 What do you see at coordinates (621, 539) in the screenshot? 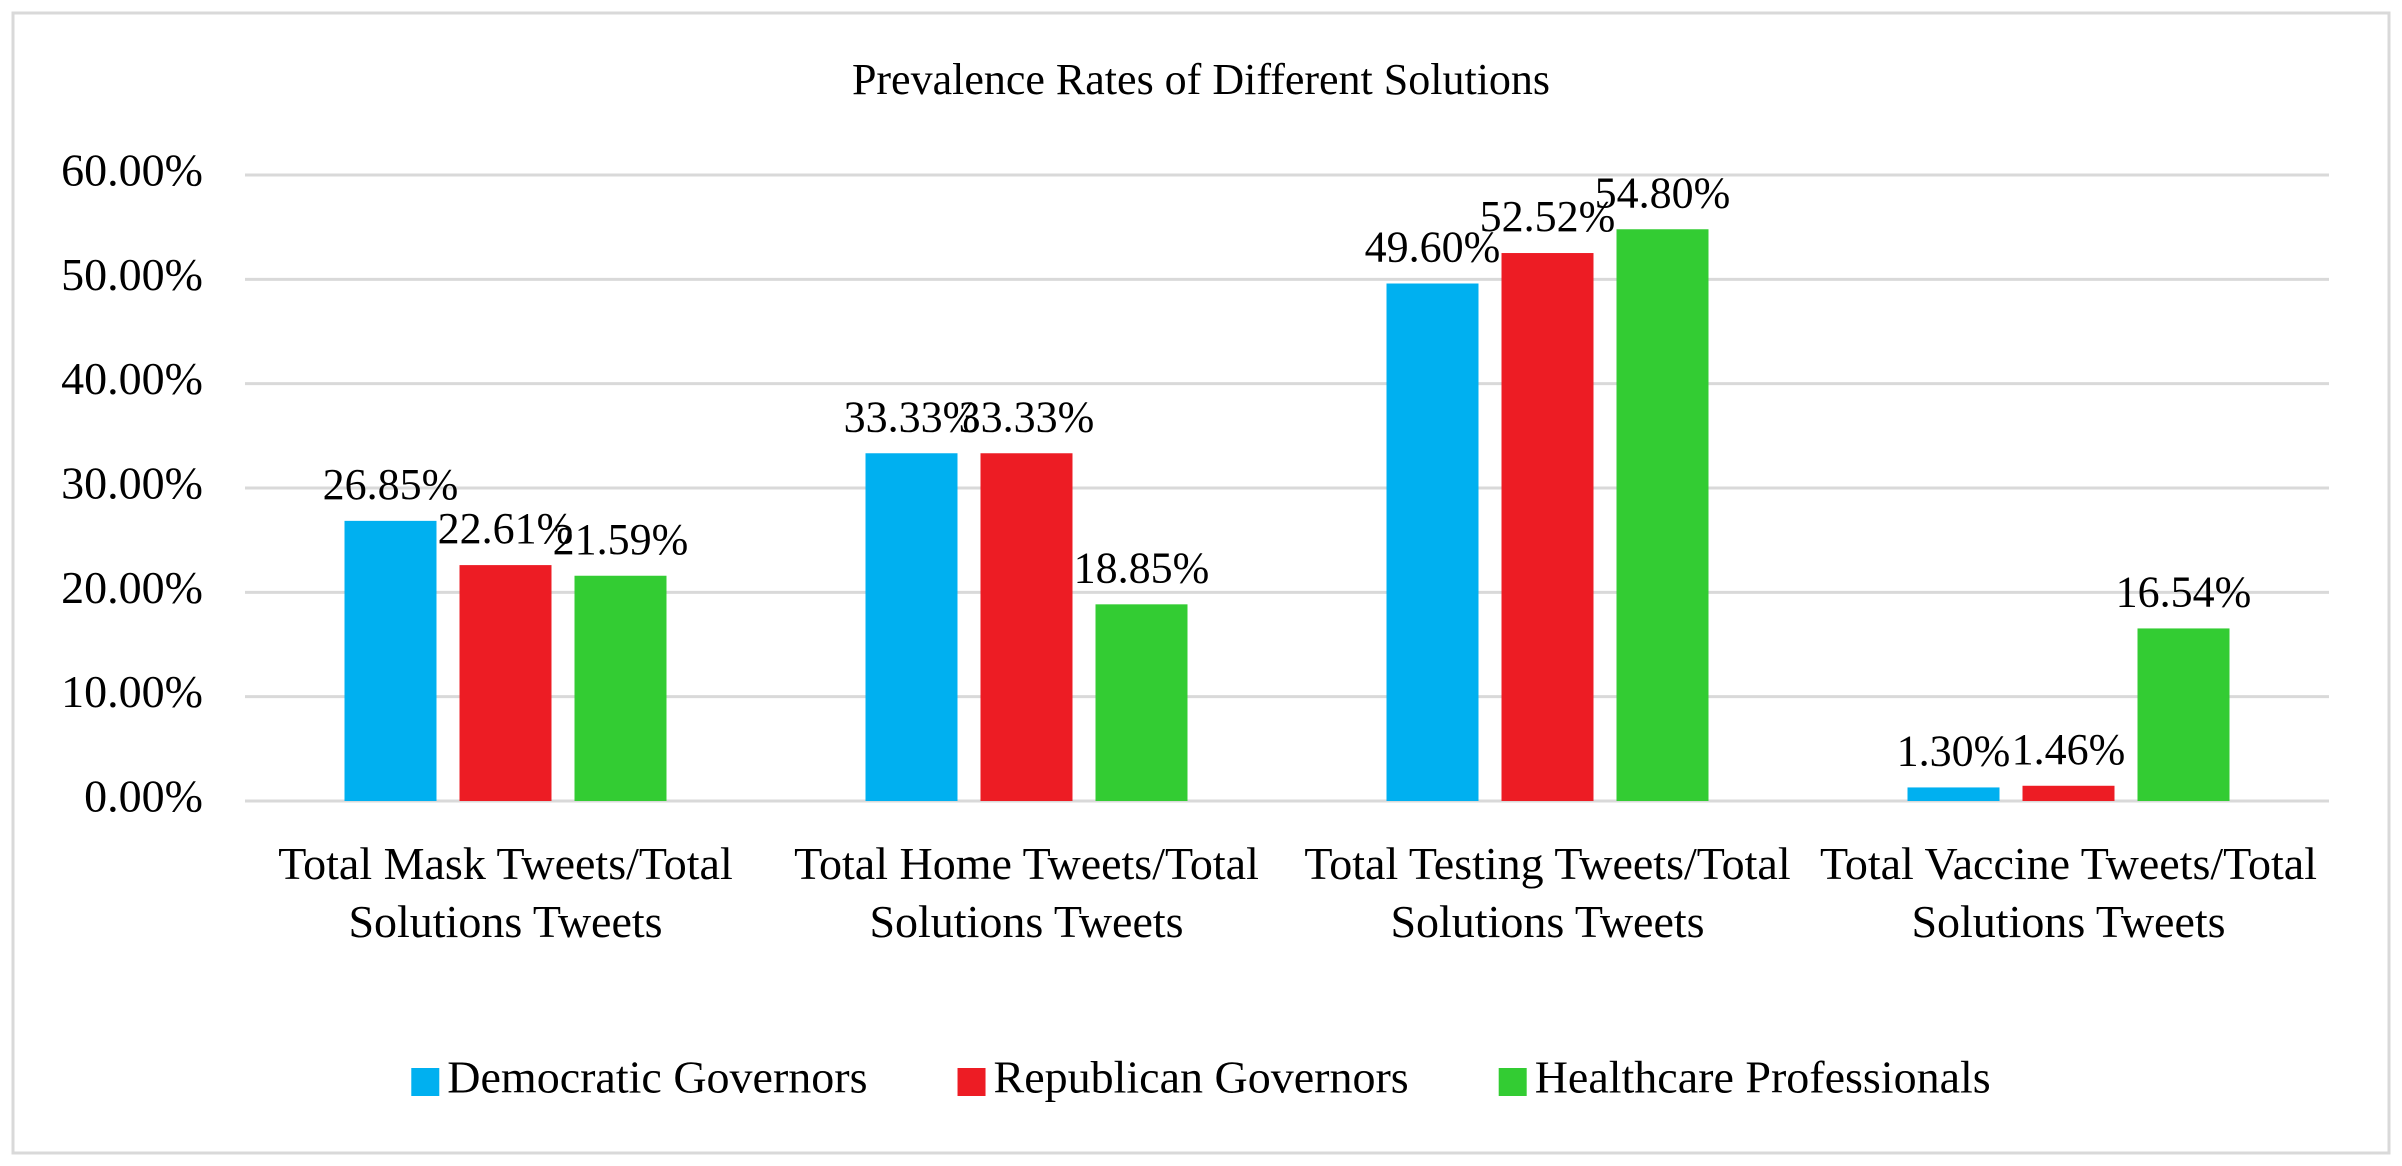
I see `data-label: 21.59%` at bounding box center [621, 539].